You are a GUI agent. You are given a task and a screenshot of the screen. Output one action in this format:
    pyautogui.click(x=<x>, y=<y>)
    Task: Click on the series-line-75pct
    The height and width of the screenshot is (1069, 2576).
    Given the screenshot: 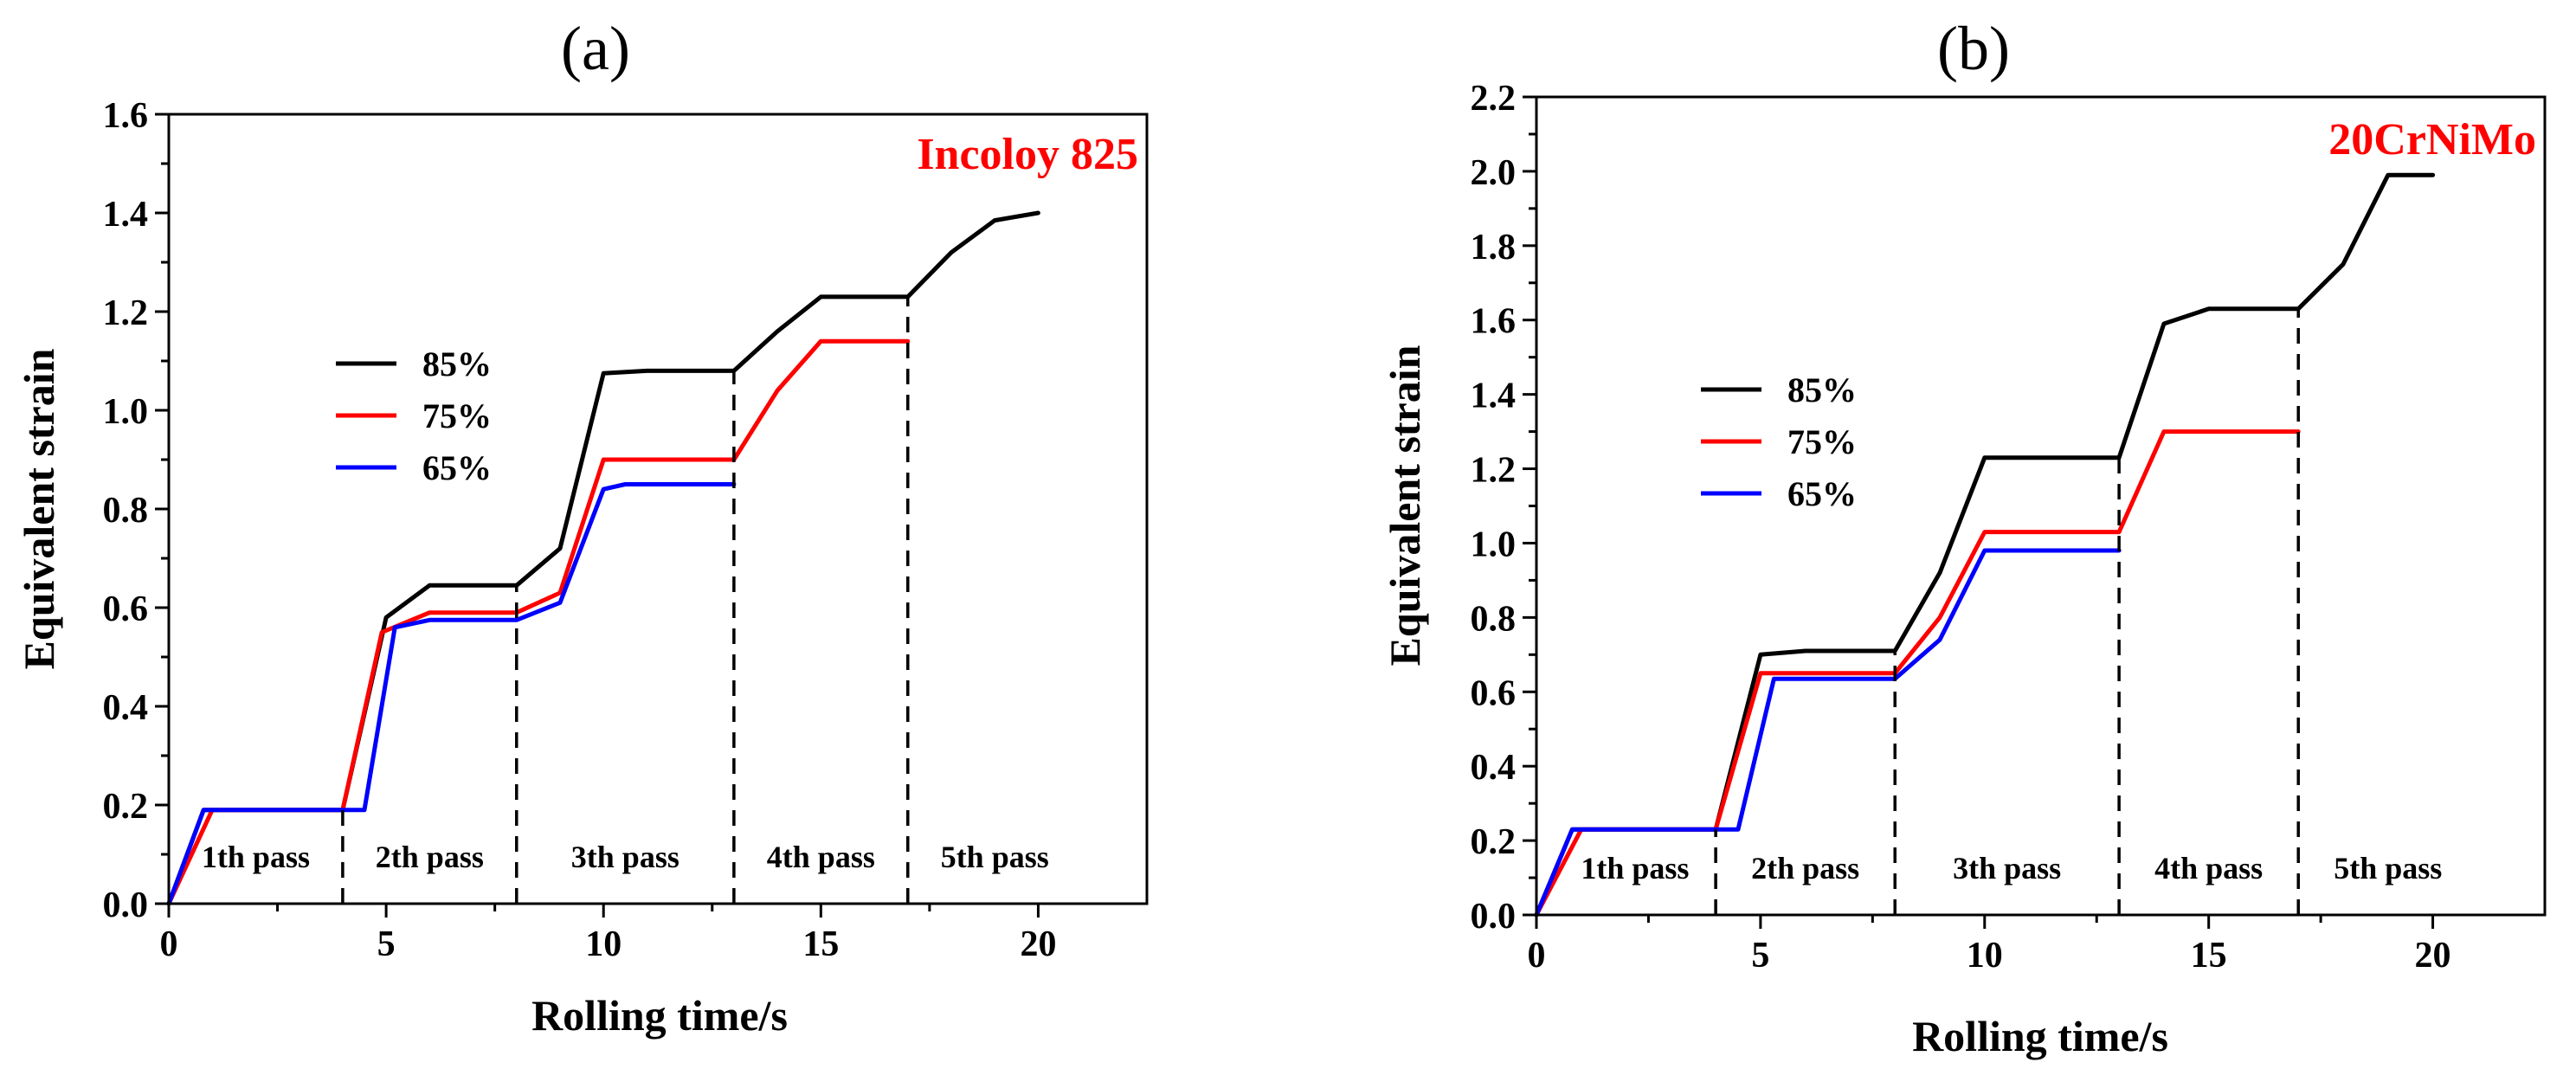 What is the action you would take?
    pyautogui.click(x=1917, y=673)
    